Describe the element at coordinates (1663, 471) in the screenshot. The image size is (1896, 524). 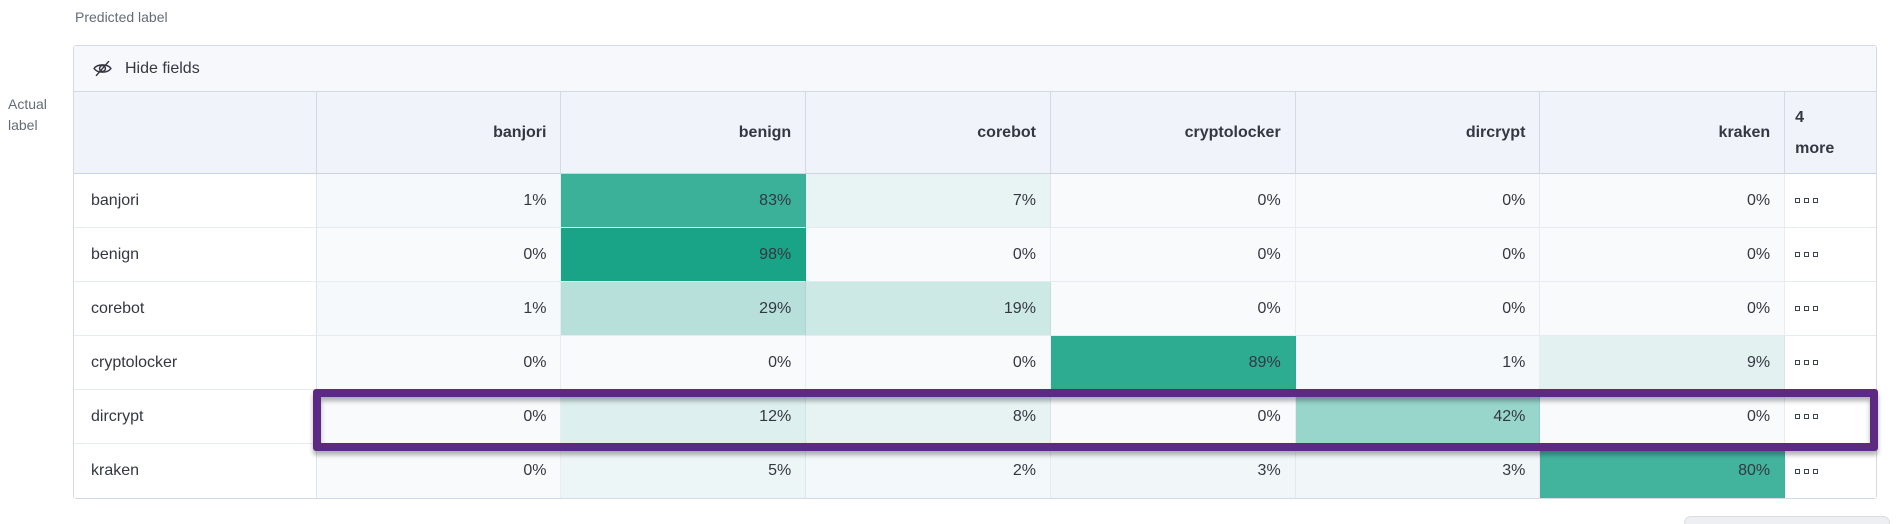
I see `matrix-cell-kraken-kraken: 80%` at that location.